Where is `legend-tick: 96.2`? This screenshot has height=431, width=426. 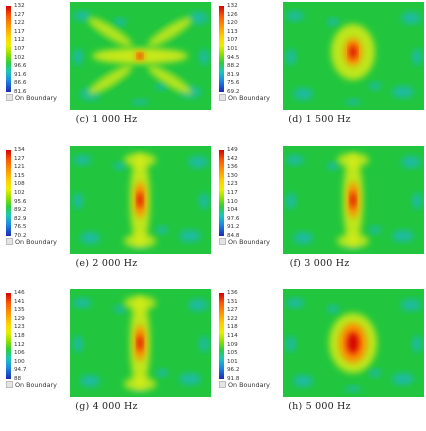 legend-tick: 96.2 is located at coordinates (233, 370).